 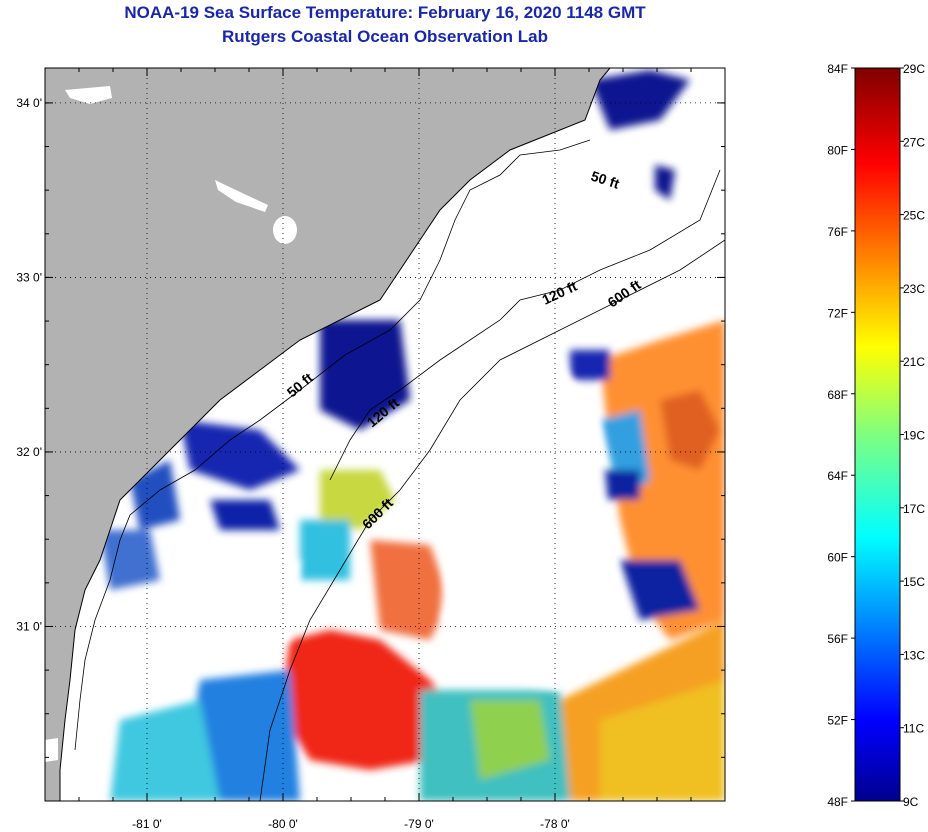 I want to click on colorbar-label-f: 52F, so click(x=837, y=721).